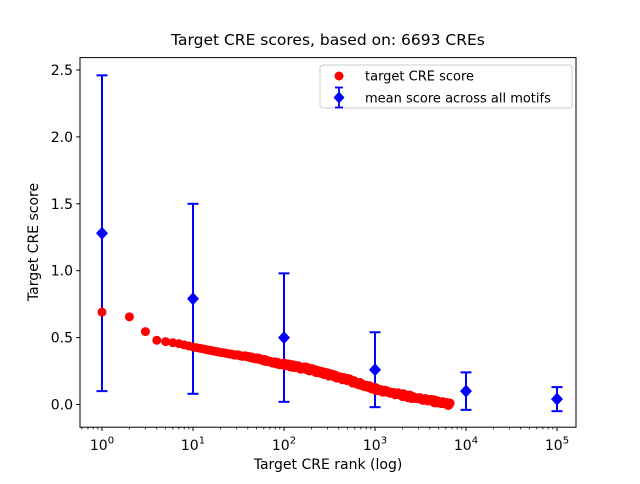 The width and height of the screenshot is (640, 484). Describe the element at coordinates (419, 77) in the screenshot. I see `legend-label-target-score: target CRE score` at that location.